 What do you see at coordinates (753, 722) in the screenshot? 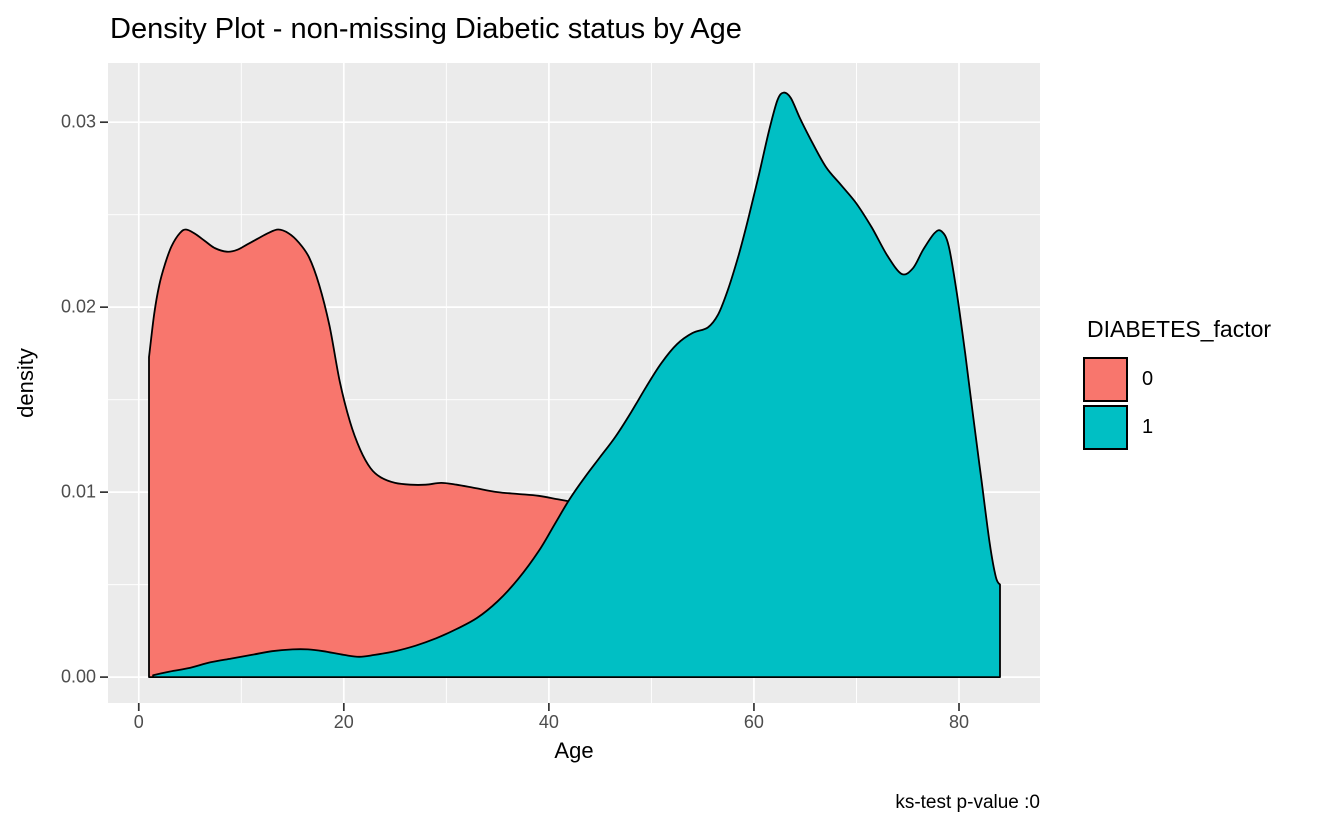
I see `x-tick-label: 60` at bounding box center [753, 722].